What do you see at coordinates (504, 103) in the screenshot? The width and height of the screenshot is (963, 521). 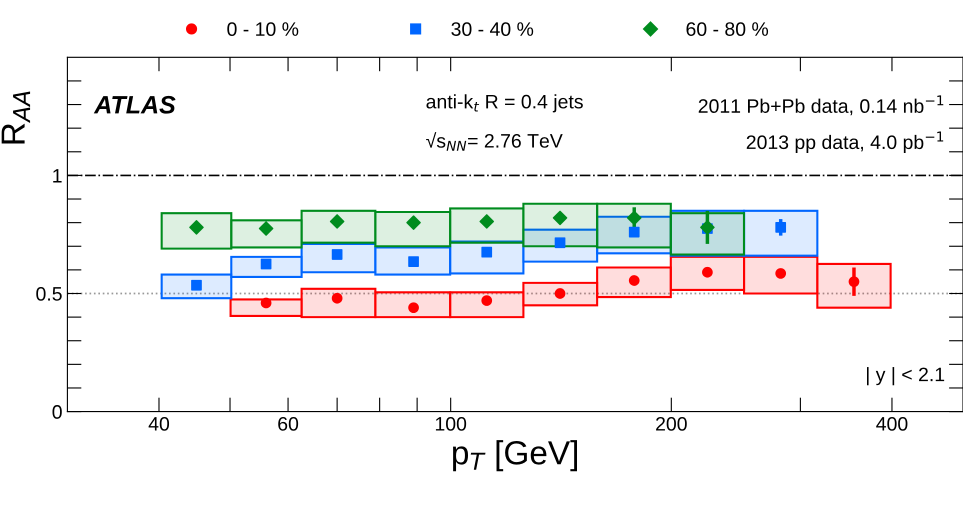 I see `annotation: anti-k$_{t}$ R = 0.4 jets` at bounding box center [504, 103].